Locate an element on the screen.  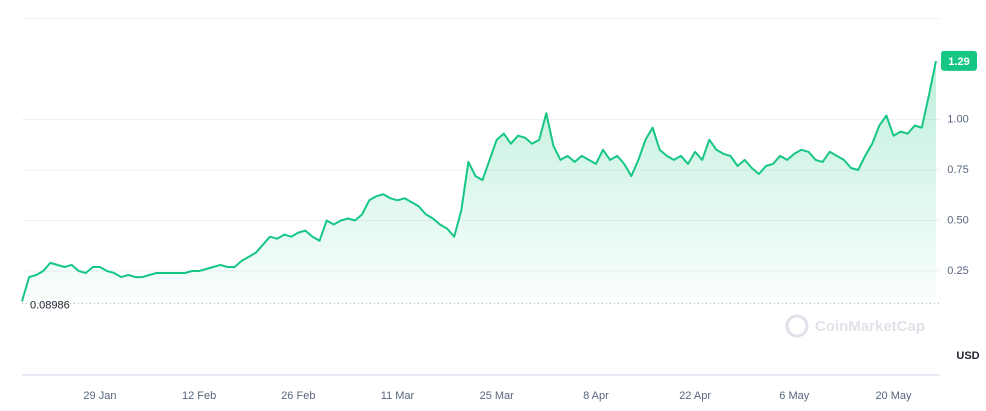
x-tick-label: 6 May is located at coordinates (794, 396).